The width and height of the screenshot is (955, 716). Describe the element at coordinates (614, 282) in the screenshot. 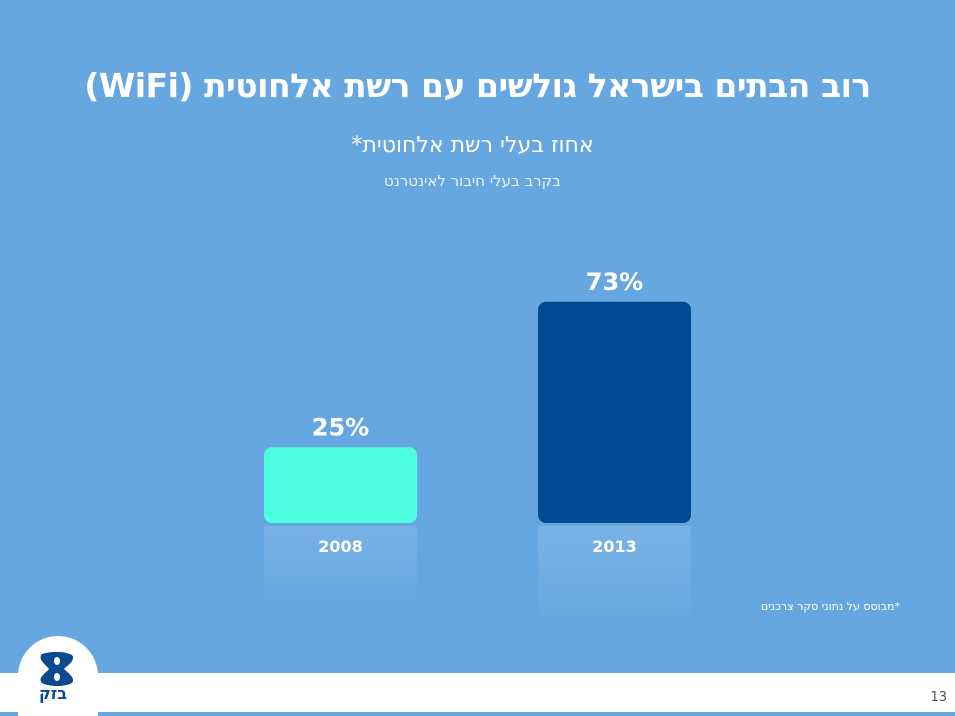

I see `data-label: 73%` at that location.